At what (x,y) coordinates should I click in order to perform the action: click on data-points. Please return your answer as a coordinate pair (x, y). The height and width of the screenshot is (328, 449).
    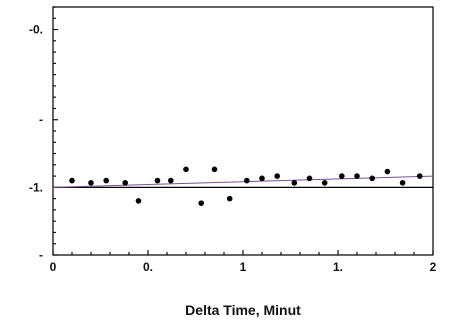
    Looking at the image, I should click on (246, 186).